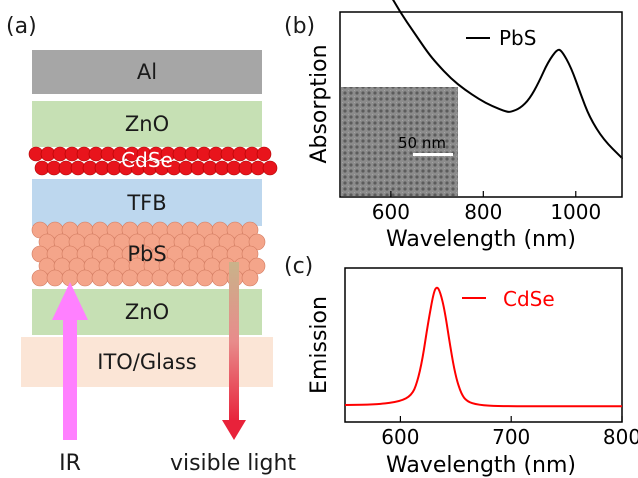 The image size is (638, 478). Describe the element at coordinates (21, 26) in the screenshot. I see `panel-label-a: (a)` at that location.